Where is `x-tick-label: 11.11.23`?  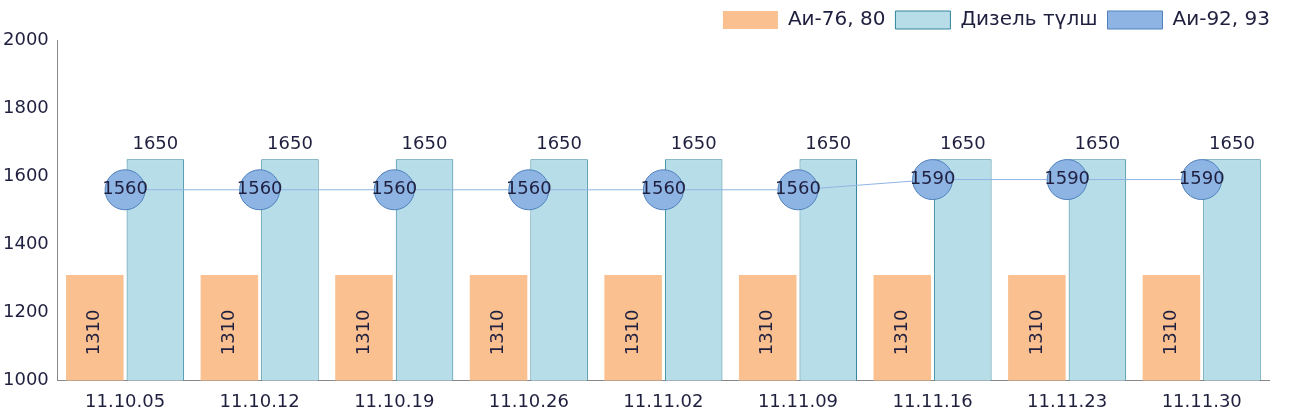 x-tick-label: 11.11.23 is located at coordinates (1067, 400).